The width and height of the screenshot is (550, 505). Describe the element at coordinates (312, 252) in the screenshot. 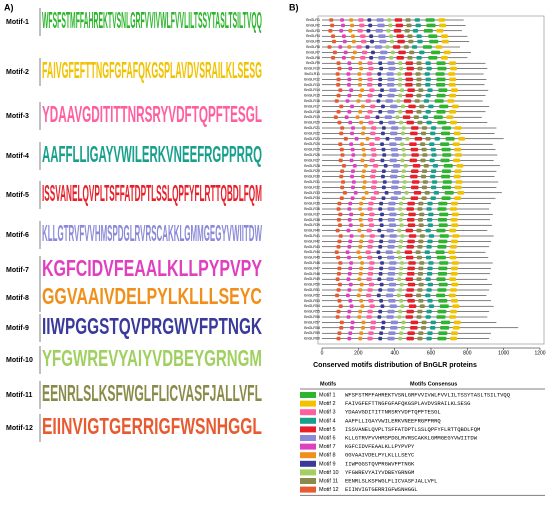

I see `gene-name: BnGLR44` at that location.